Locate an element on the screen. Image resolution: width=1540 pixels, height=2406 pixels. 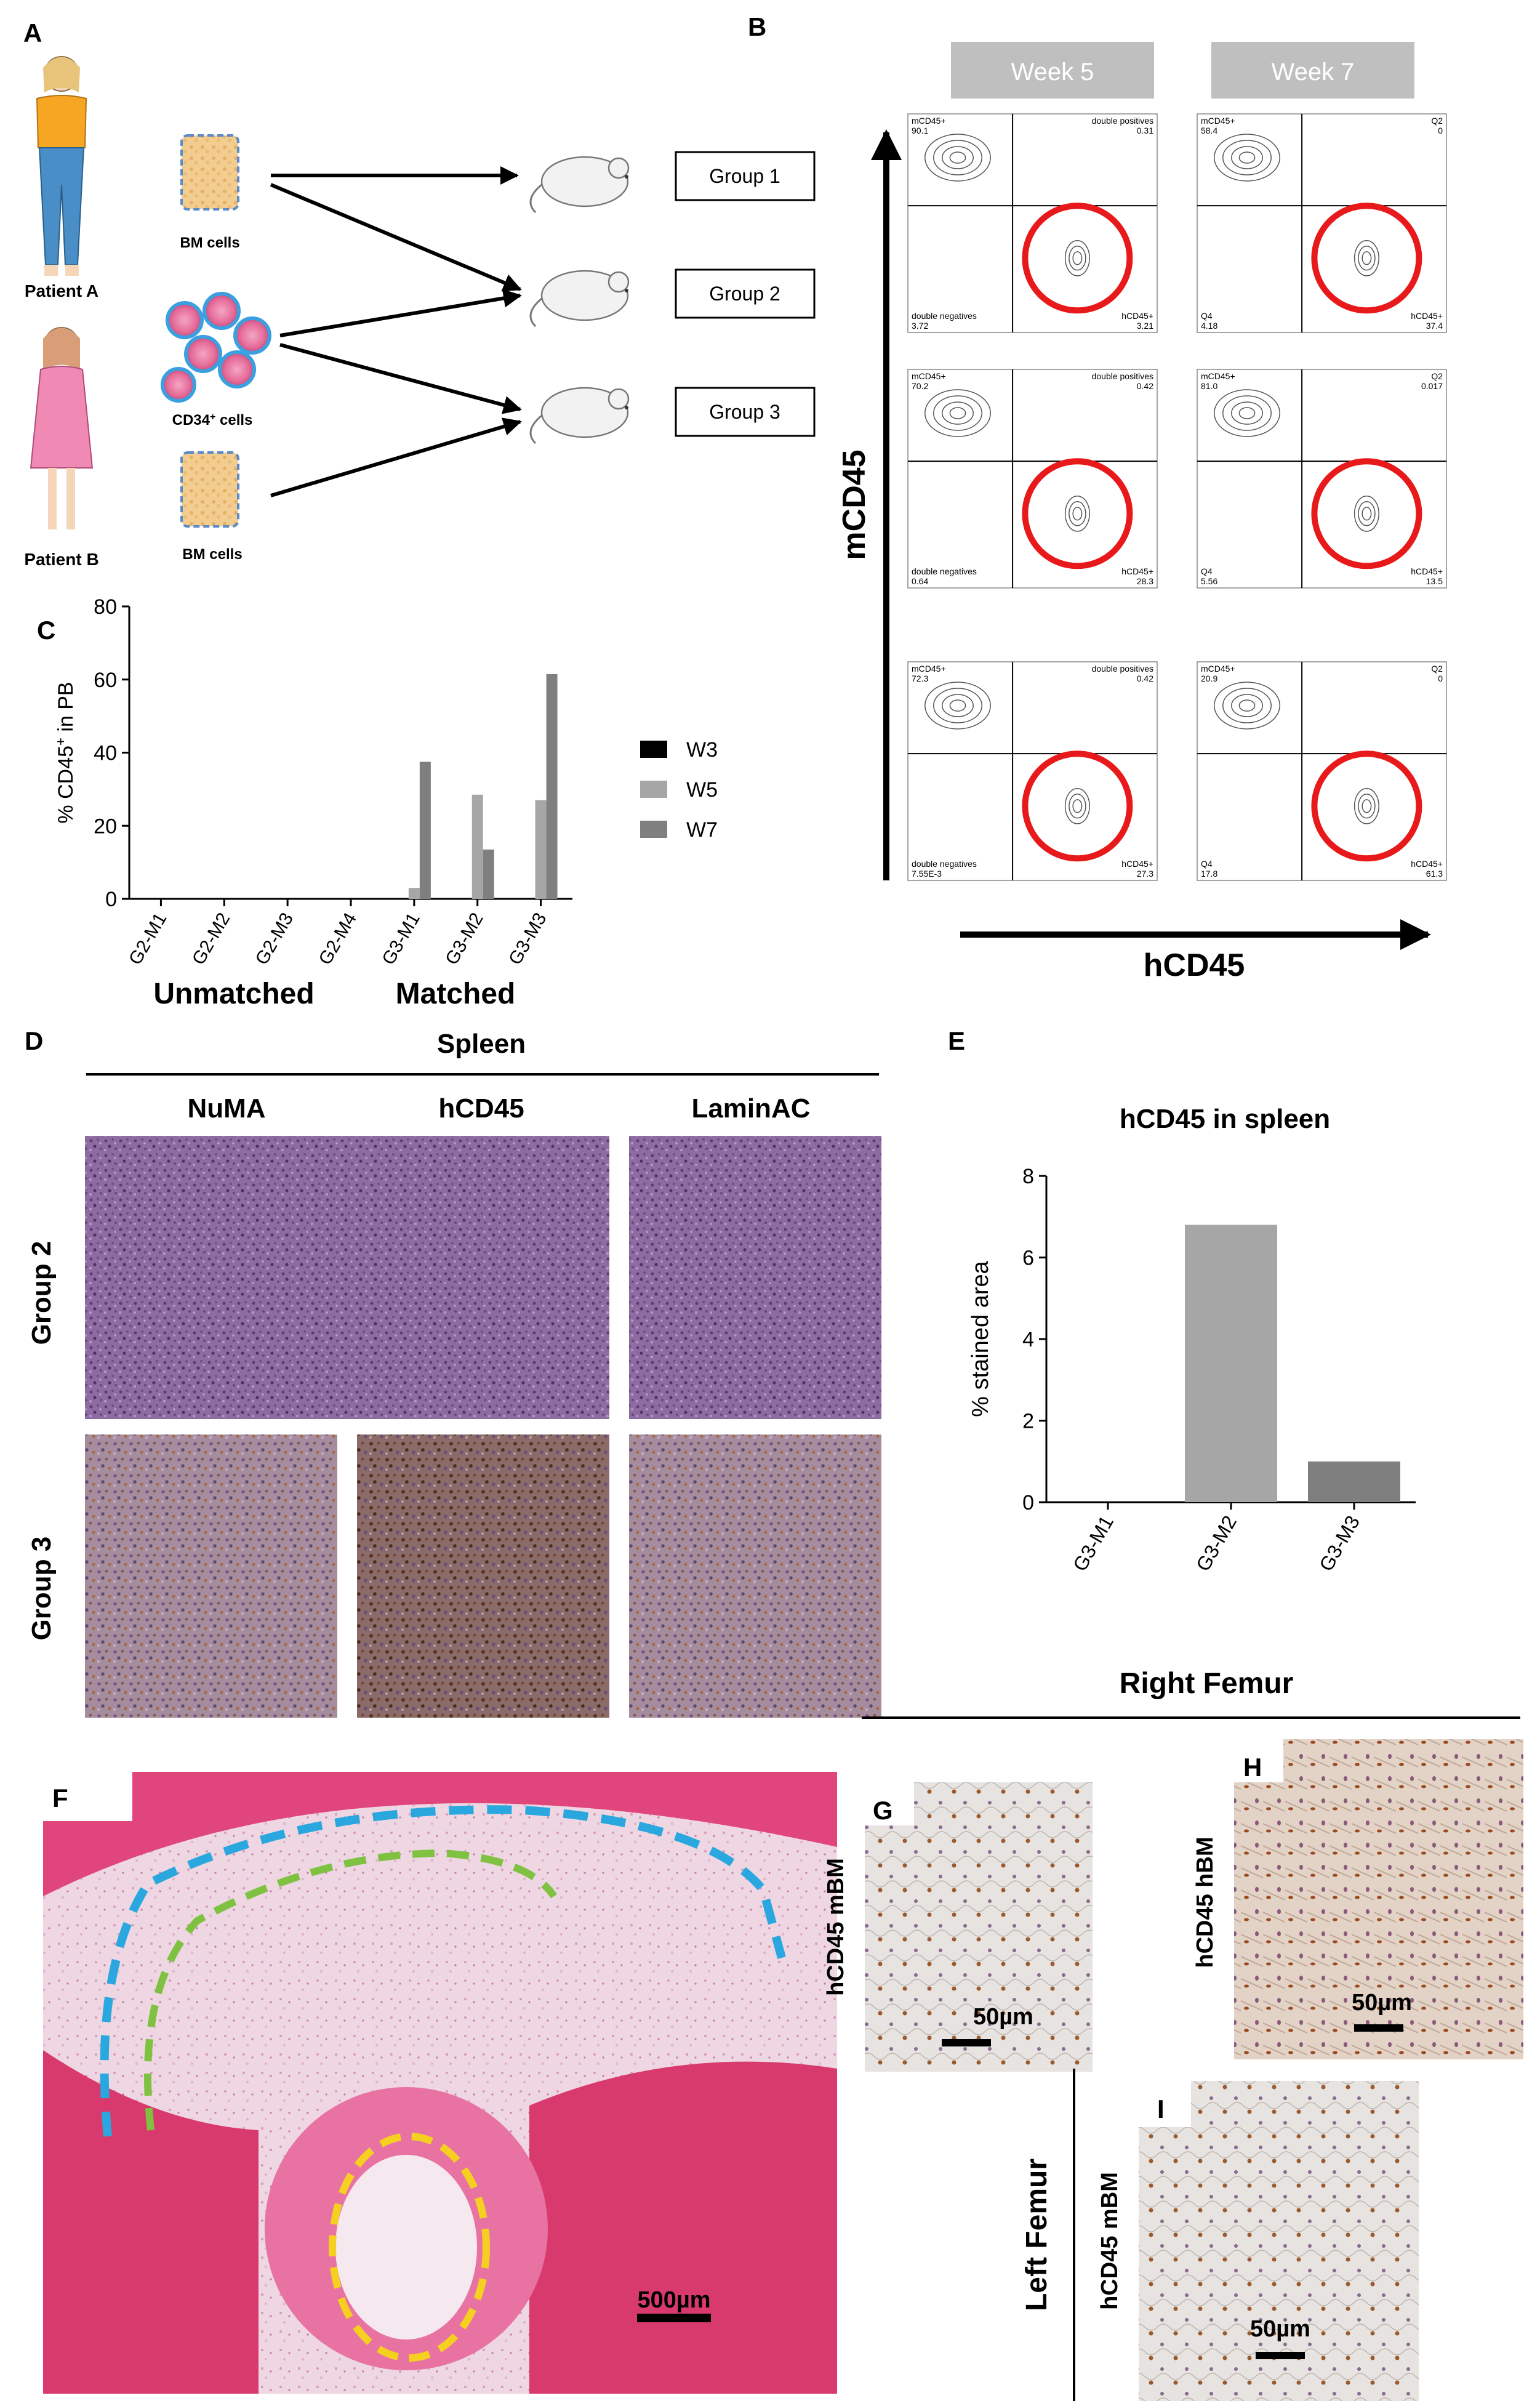
patient-b-label: Patient B is located at coordinates (61, 559).